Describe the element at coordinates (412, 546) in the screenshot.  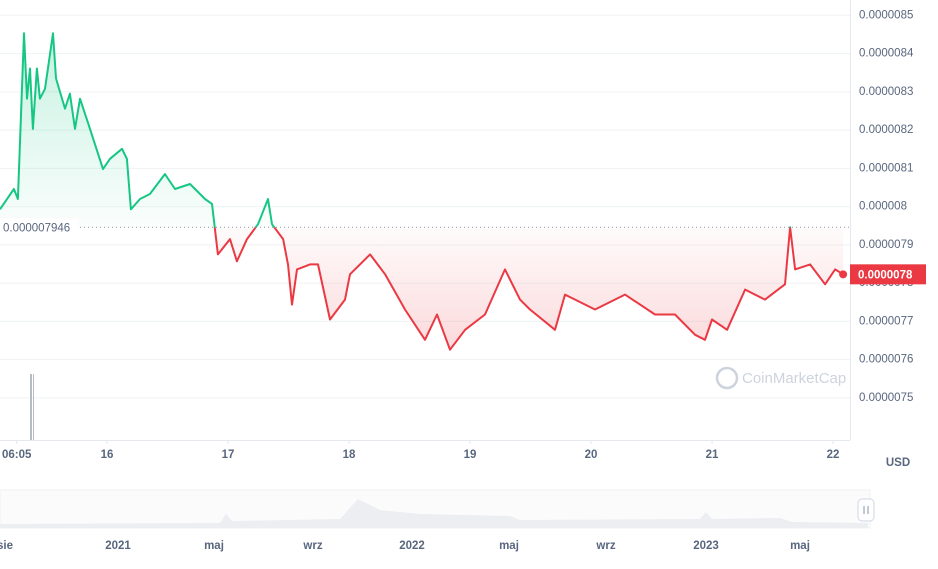
I see `navigator-label: 2022` at that location.